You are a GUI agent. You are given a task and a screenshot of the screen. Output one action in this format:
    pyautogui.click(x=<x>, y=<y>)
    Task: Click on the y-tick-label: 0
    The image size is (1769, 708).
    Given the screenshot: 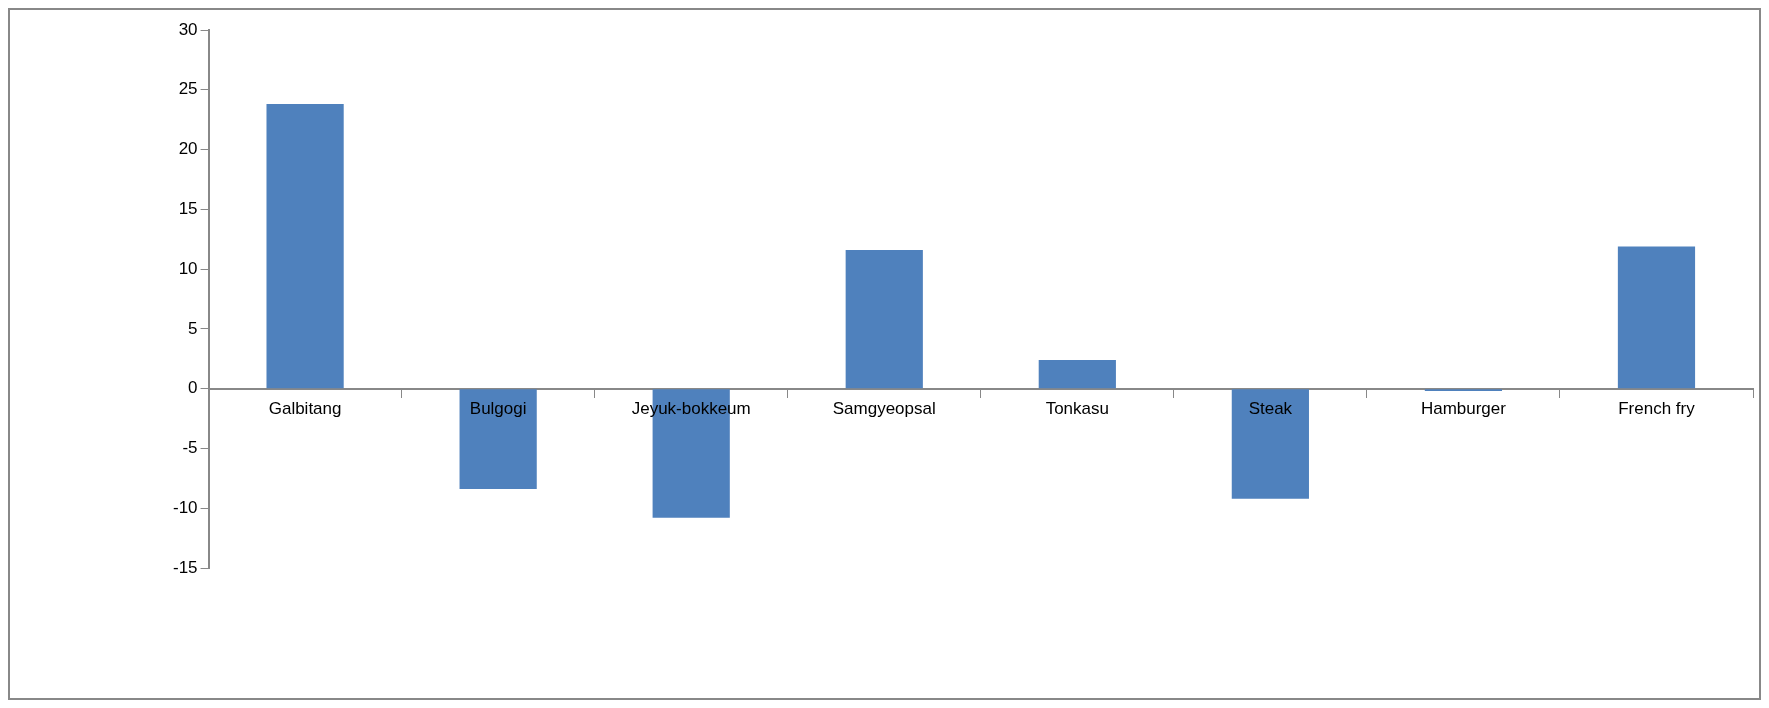 What is the action you would take?
    pyautogui.click(x=193, y=388)
    